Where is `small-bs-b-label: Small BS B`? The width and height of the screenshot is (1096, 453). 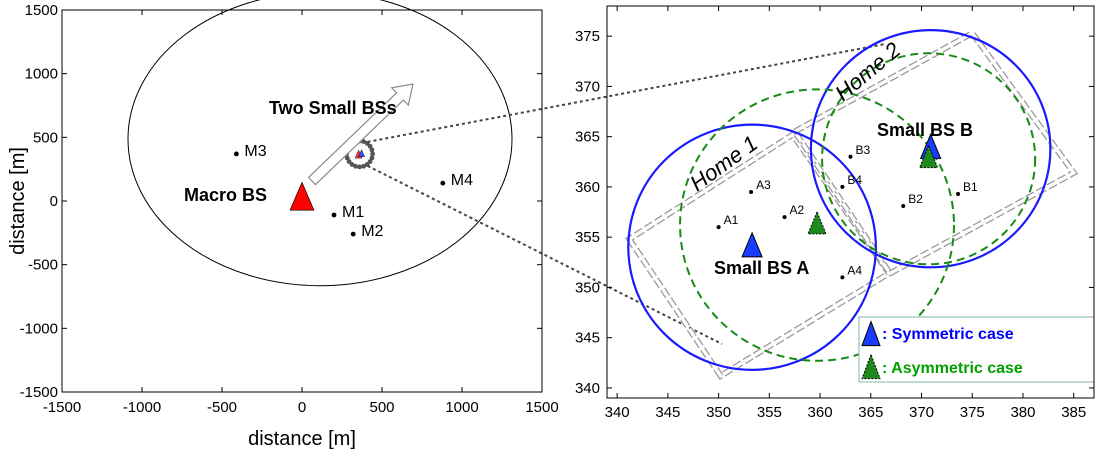
small-bs-b-label: Small BS B is located at coordinates (925, 130).